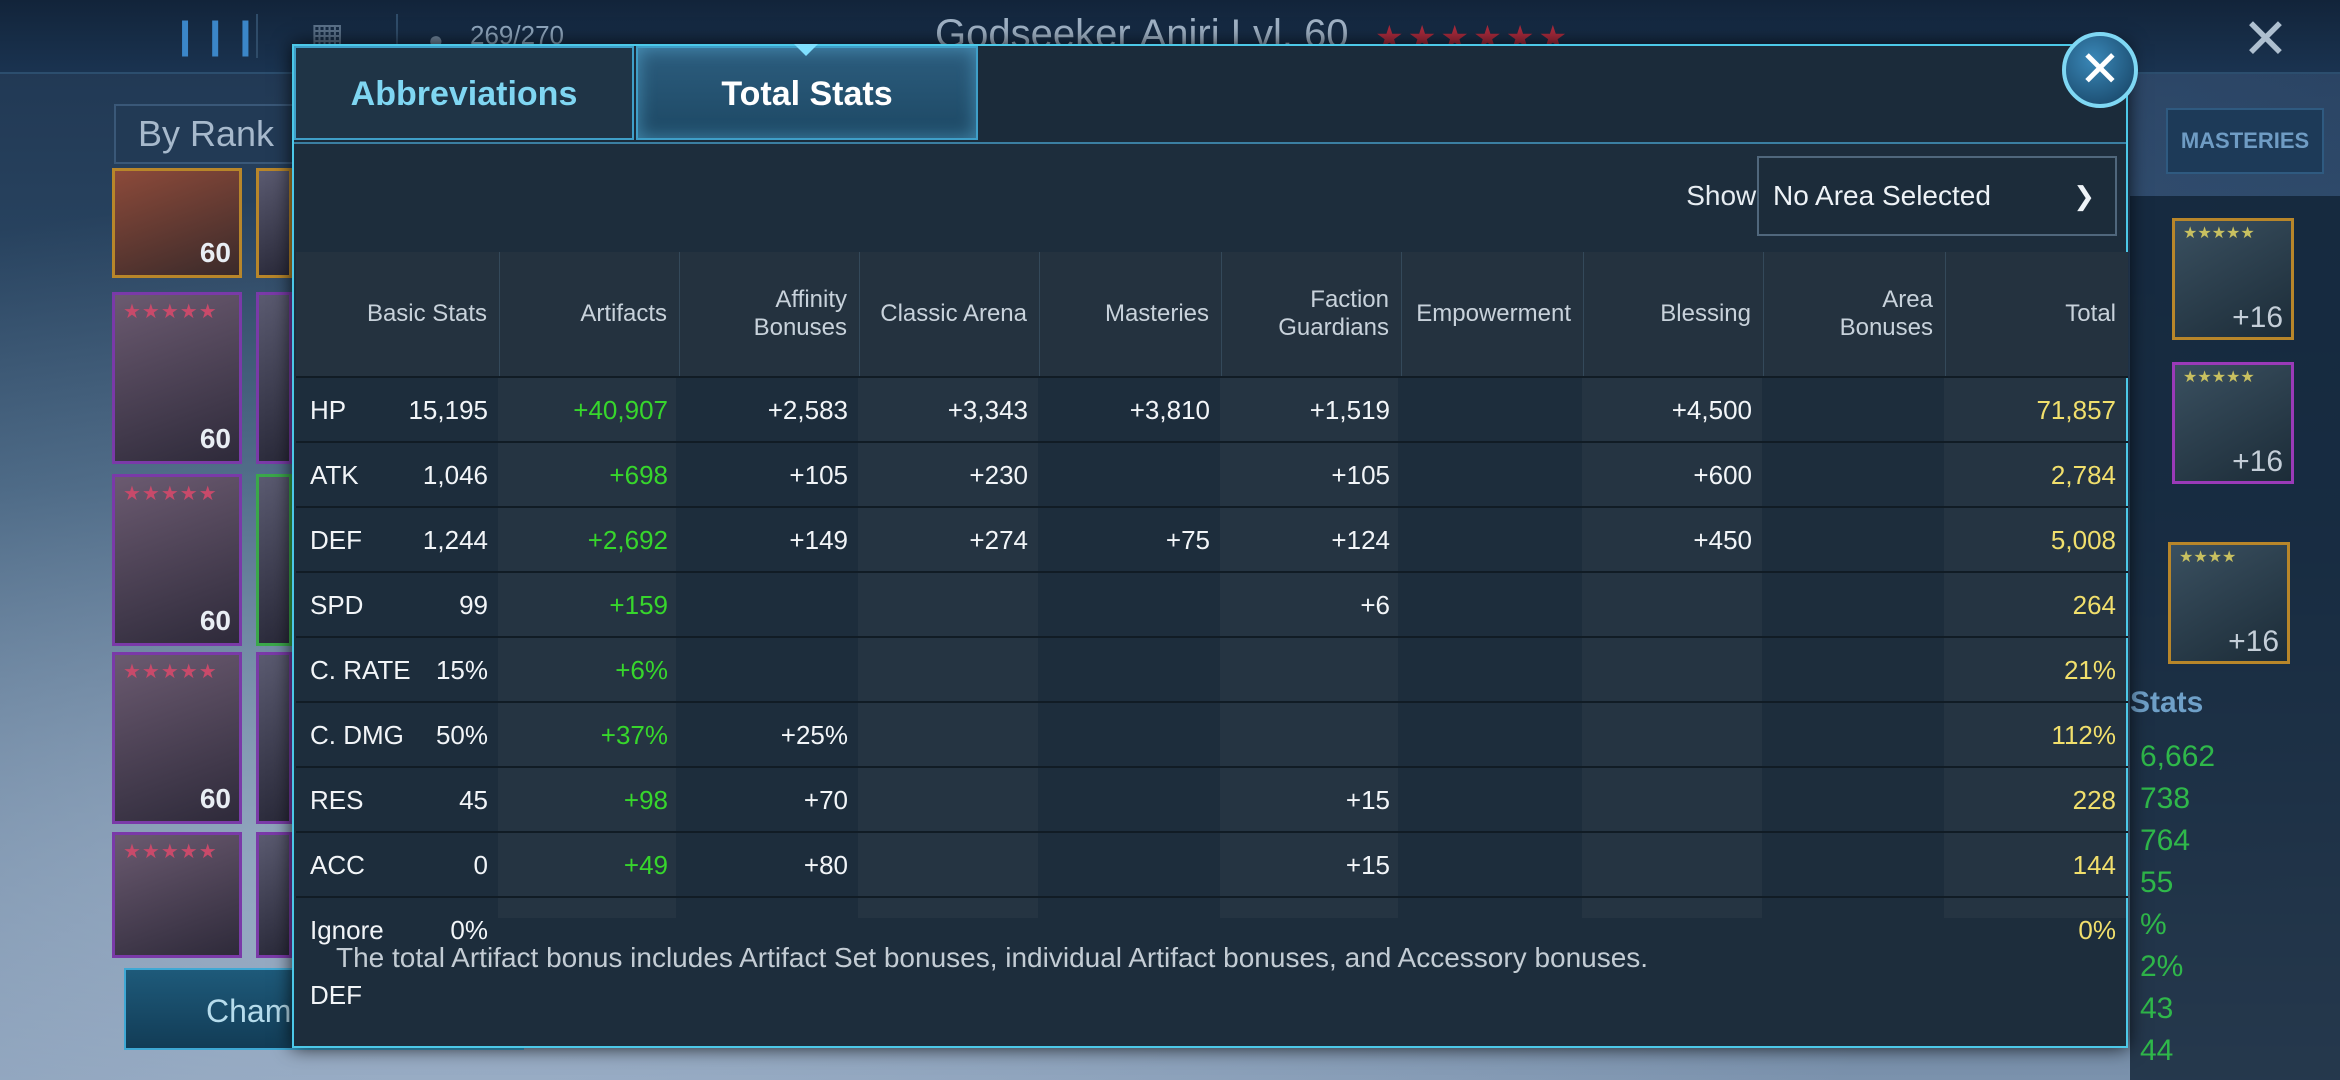 This screenshot has width=2340, height=1080. Describe the element at coordinates (336, 540) in the screenshot. I see `stat-name: DEF` at that location.